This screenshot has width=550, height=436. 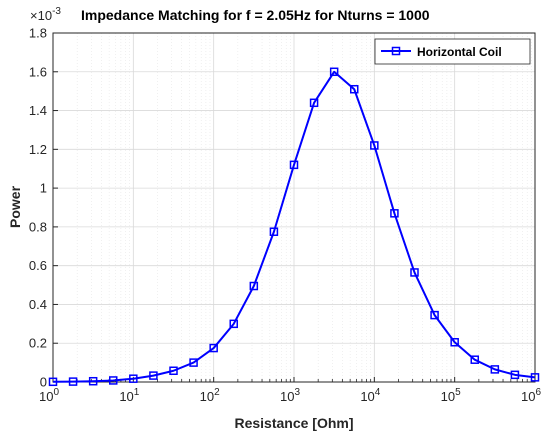 I want to click on y-exponent-power: -3, so click(x=56, y=11).